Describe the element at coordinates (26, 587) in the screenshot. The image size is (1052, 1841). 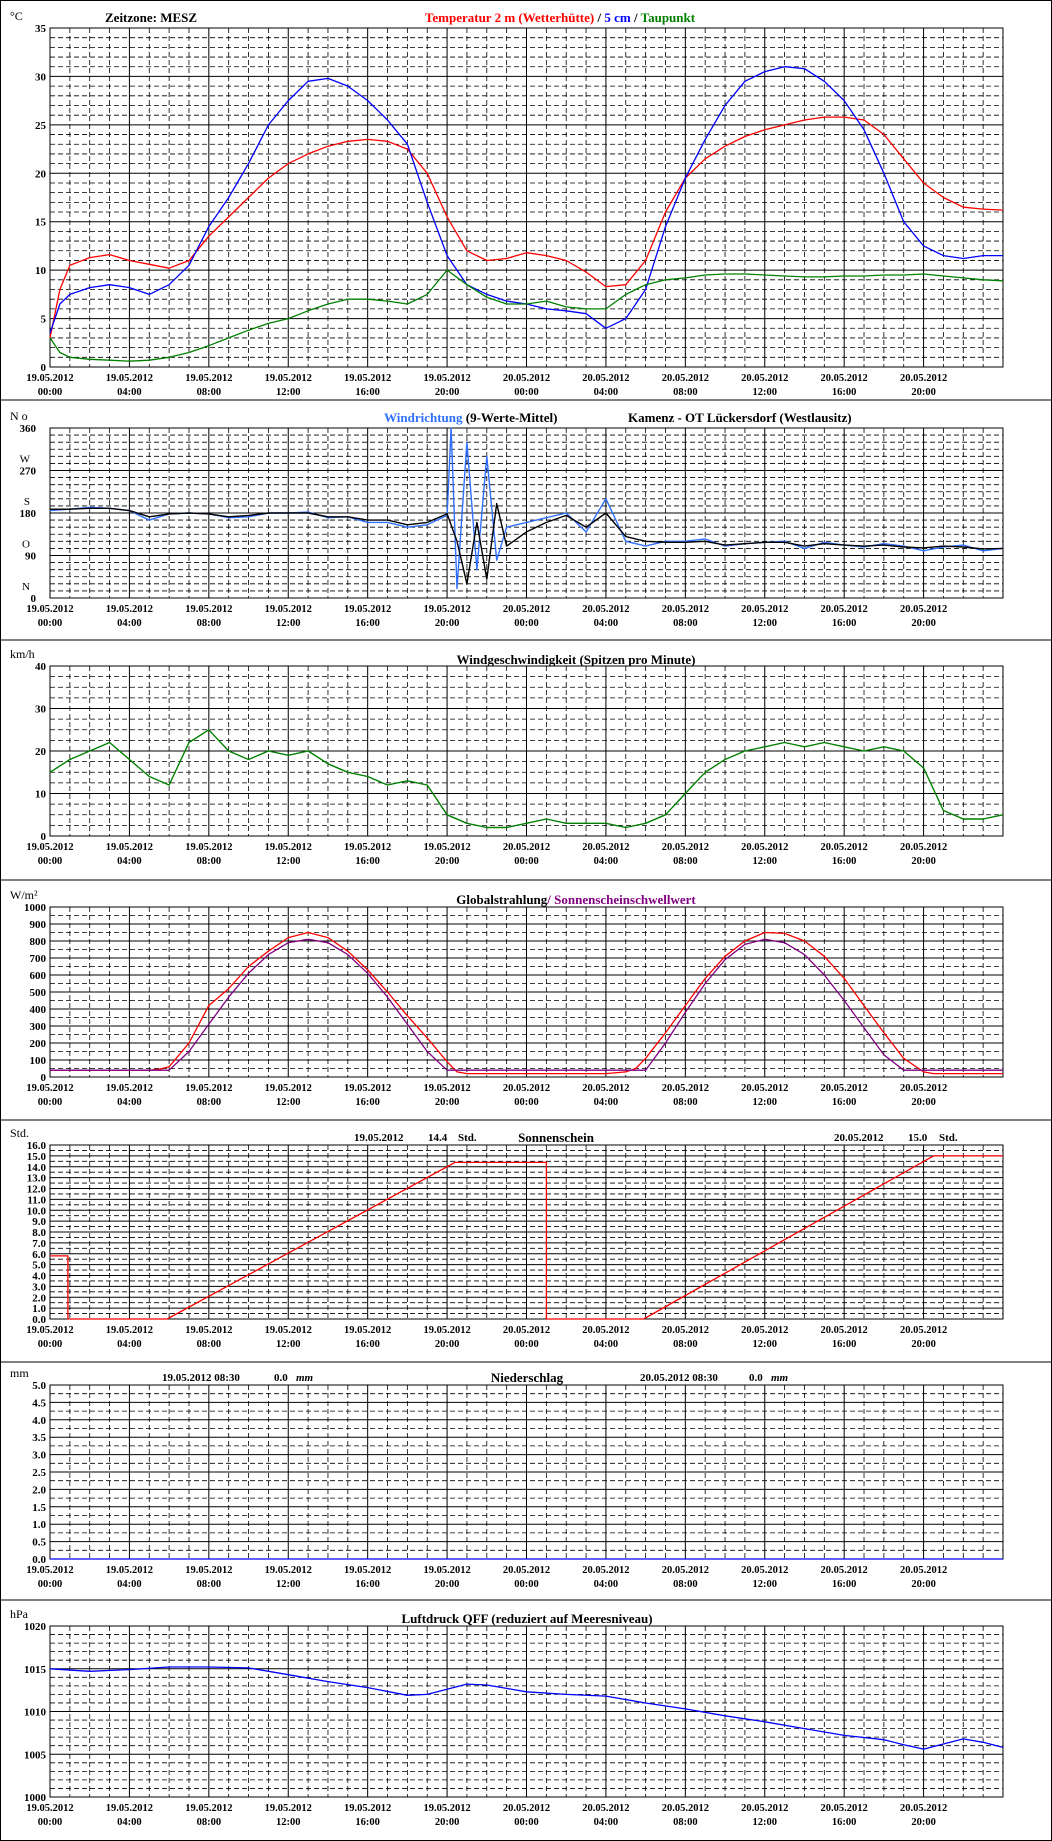
I see `compass-label: N` at that location.